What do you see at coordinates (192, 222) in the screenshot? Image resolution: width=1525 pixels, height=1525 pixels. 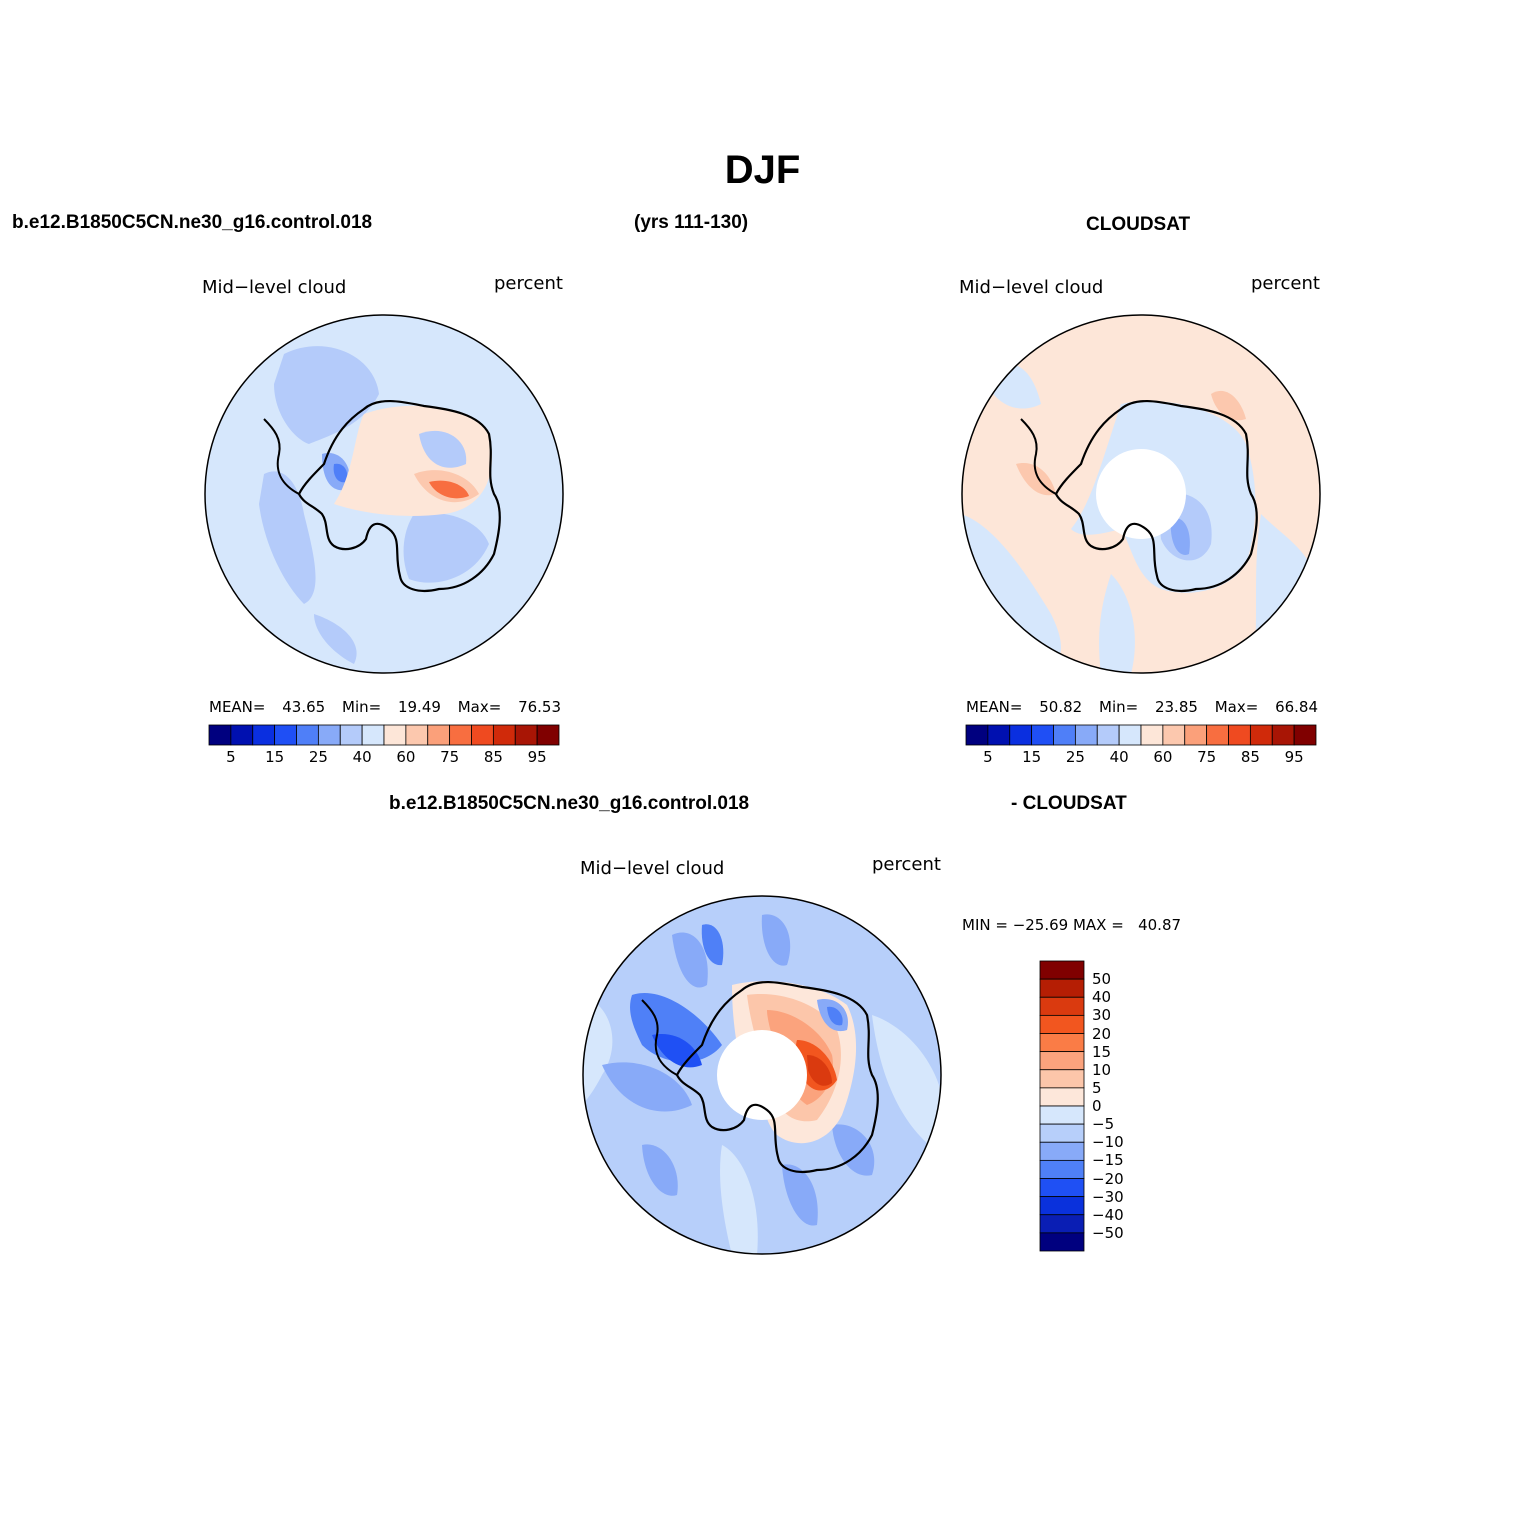 I see `case-name: b.e12.B1850C5CN.ne30_g16.control.018` at bounding box center [192, 222].